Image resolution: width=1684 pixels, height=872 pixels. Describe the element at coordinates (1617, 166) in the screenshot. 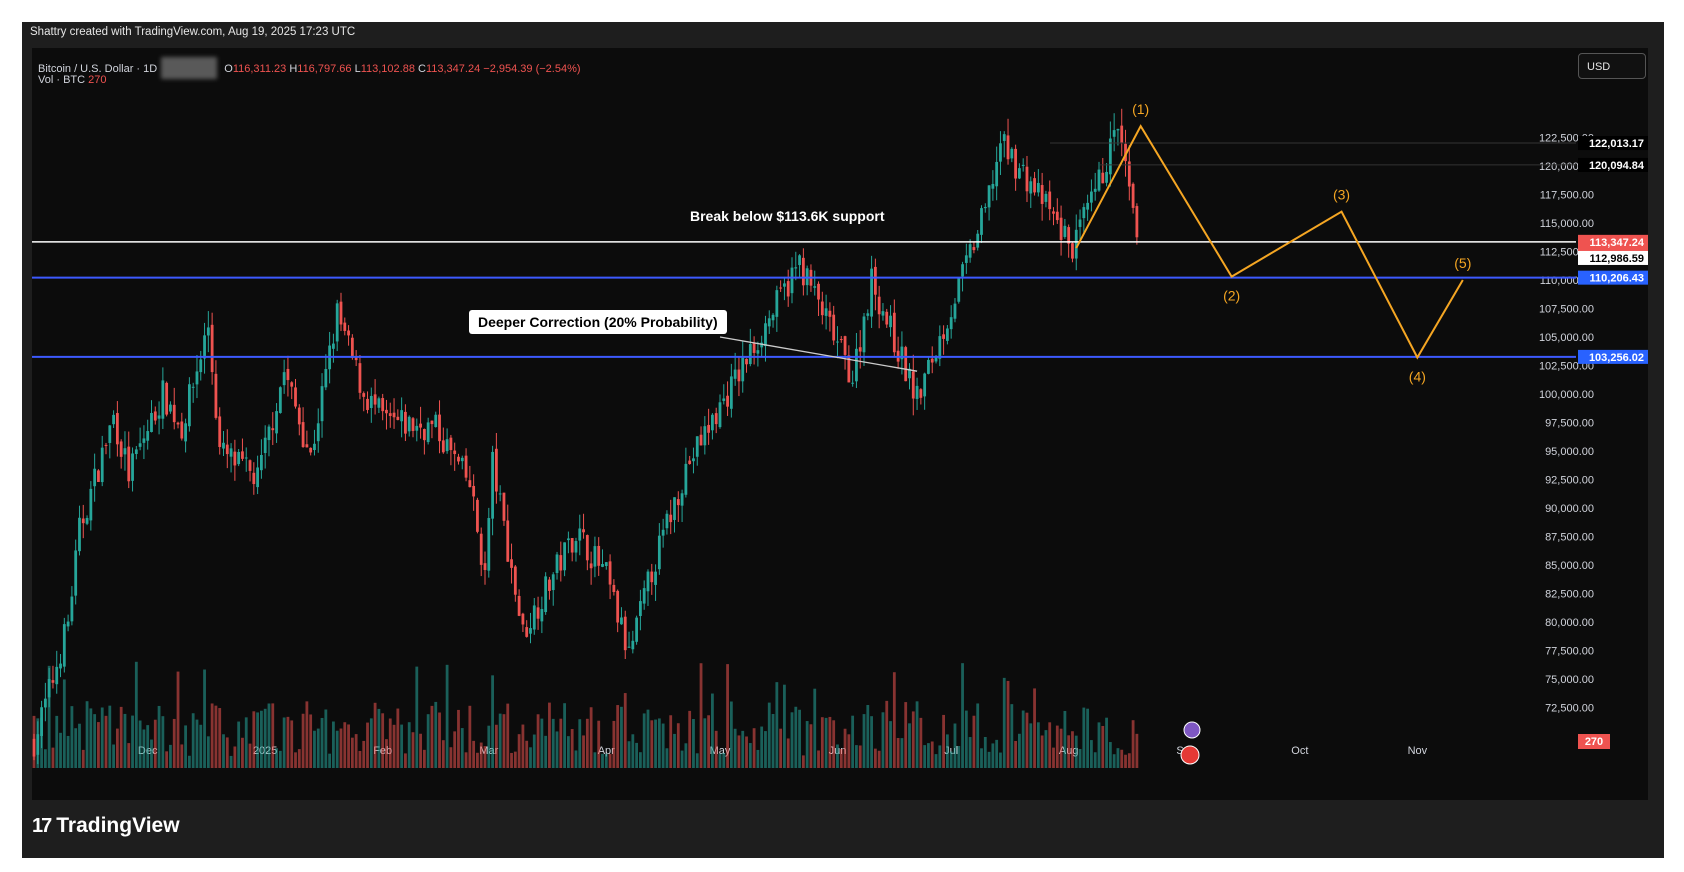

I see `price-label: 120,094.84` at that location.